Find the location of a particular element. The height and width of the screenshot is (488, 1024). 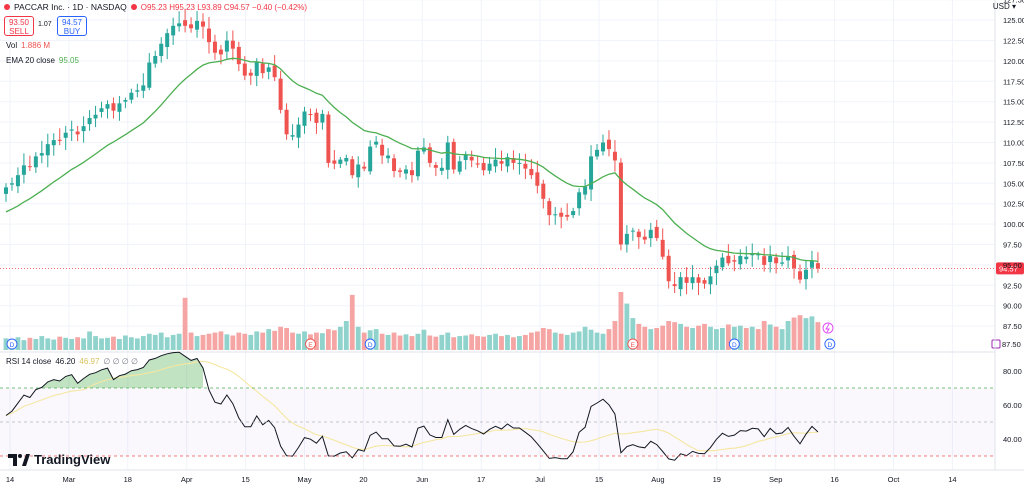

event-marker-letter: D is located at coordinates (370, 345).